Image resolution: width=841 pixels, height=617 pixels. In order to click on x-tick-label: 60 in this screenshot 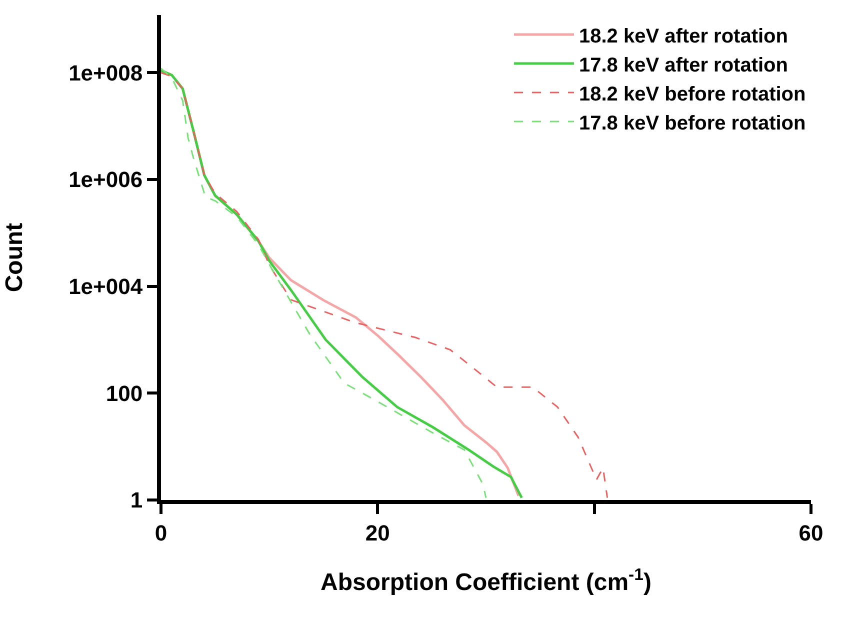, I will do `click(811, 533)`.